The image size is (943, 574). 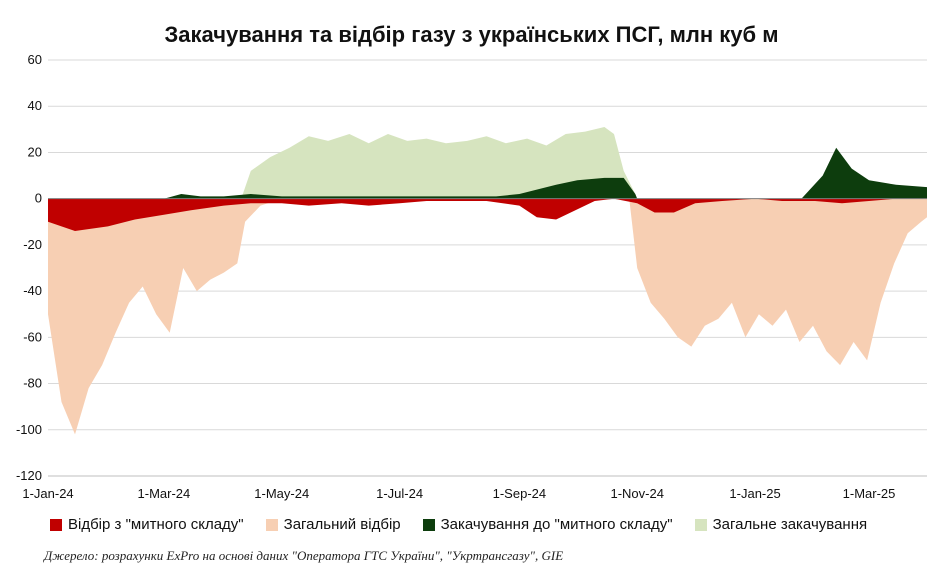 I want to click on legend-label-customs-injection: Закачування до "митного складу", so click(x=556, y=524).